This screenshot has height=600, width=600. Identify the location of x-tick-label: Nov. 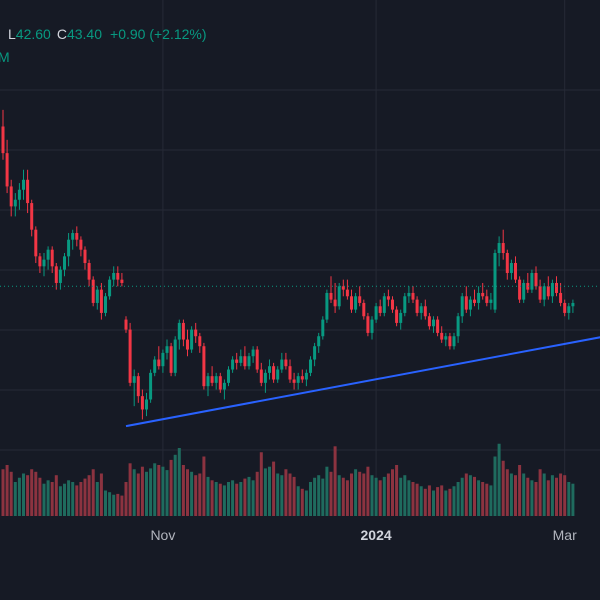
(162, 535).